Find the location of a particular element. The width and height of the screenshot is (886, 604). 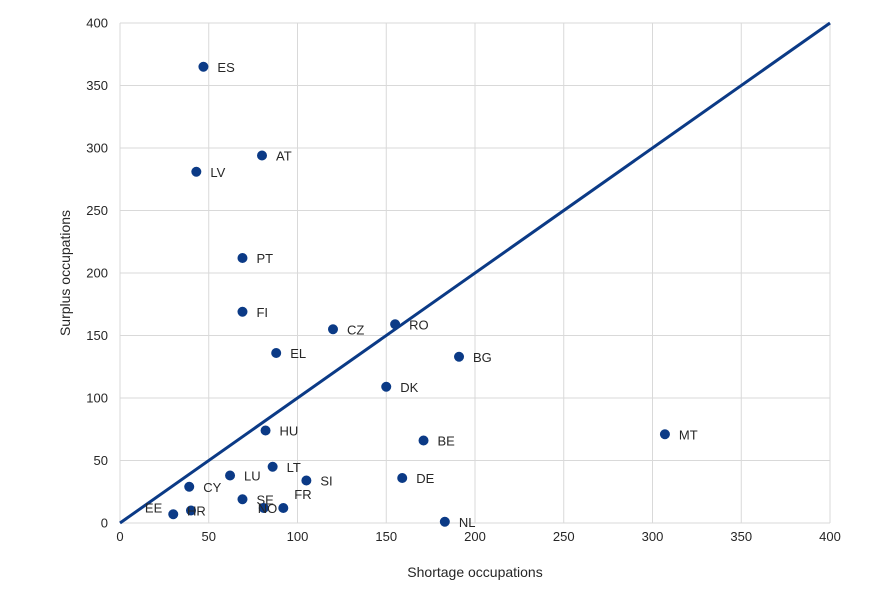

data-label-el: EL is located at coordinates (298, 353).